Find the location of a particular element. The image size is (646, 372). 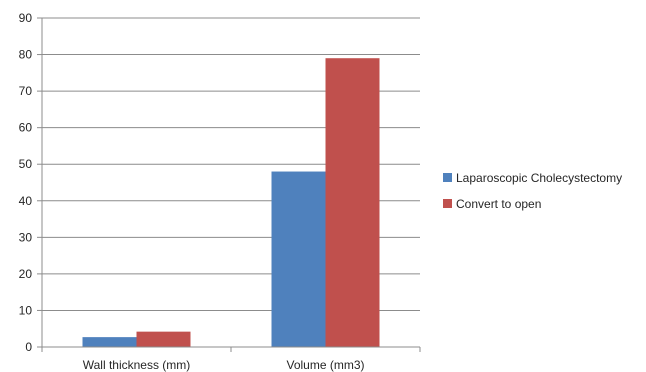

y-tick-label: 40 is located at coordinates (26, 201).